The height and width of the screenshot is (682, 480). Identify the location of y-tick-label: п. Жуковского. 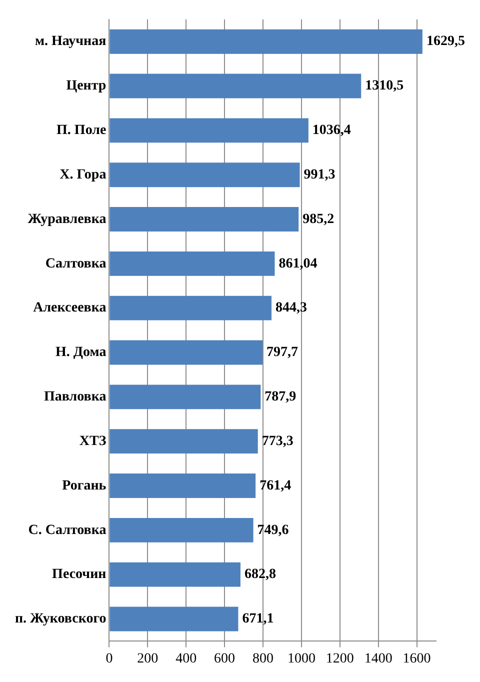
(60, 619).